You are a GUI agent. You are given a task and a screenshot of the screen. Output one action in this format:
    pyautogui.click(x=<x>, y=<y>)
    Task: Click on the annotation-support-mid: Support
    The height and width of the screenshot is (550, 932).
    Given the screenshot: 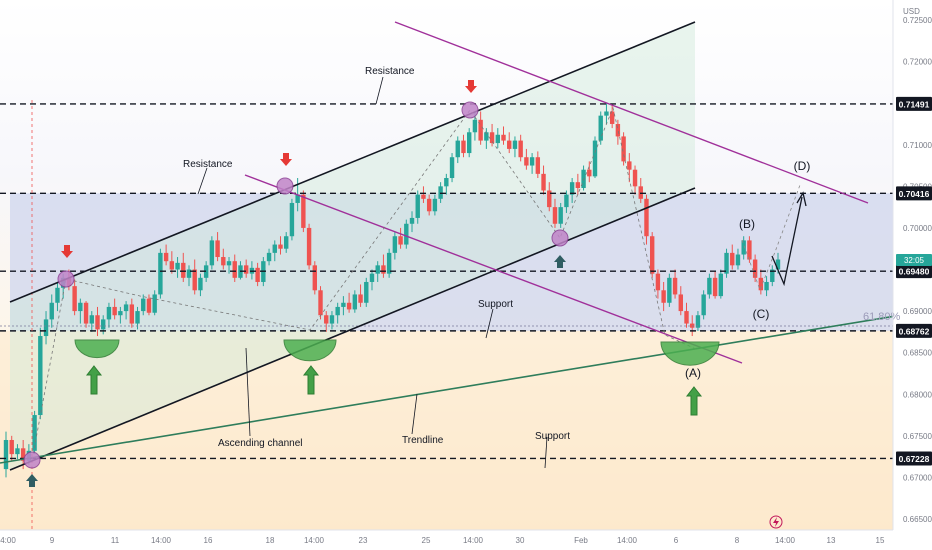 What is the action you would take?
    pyautogui.click(x=495, y=304)
    